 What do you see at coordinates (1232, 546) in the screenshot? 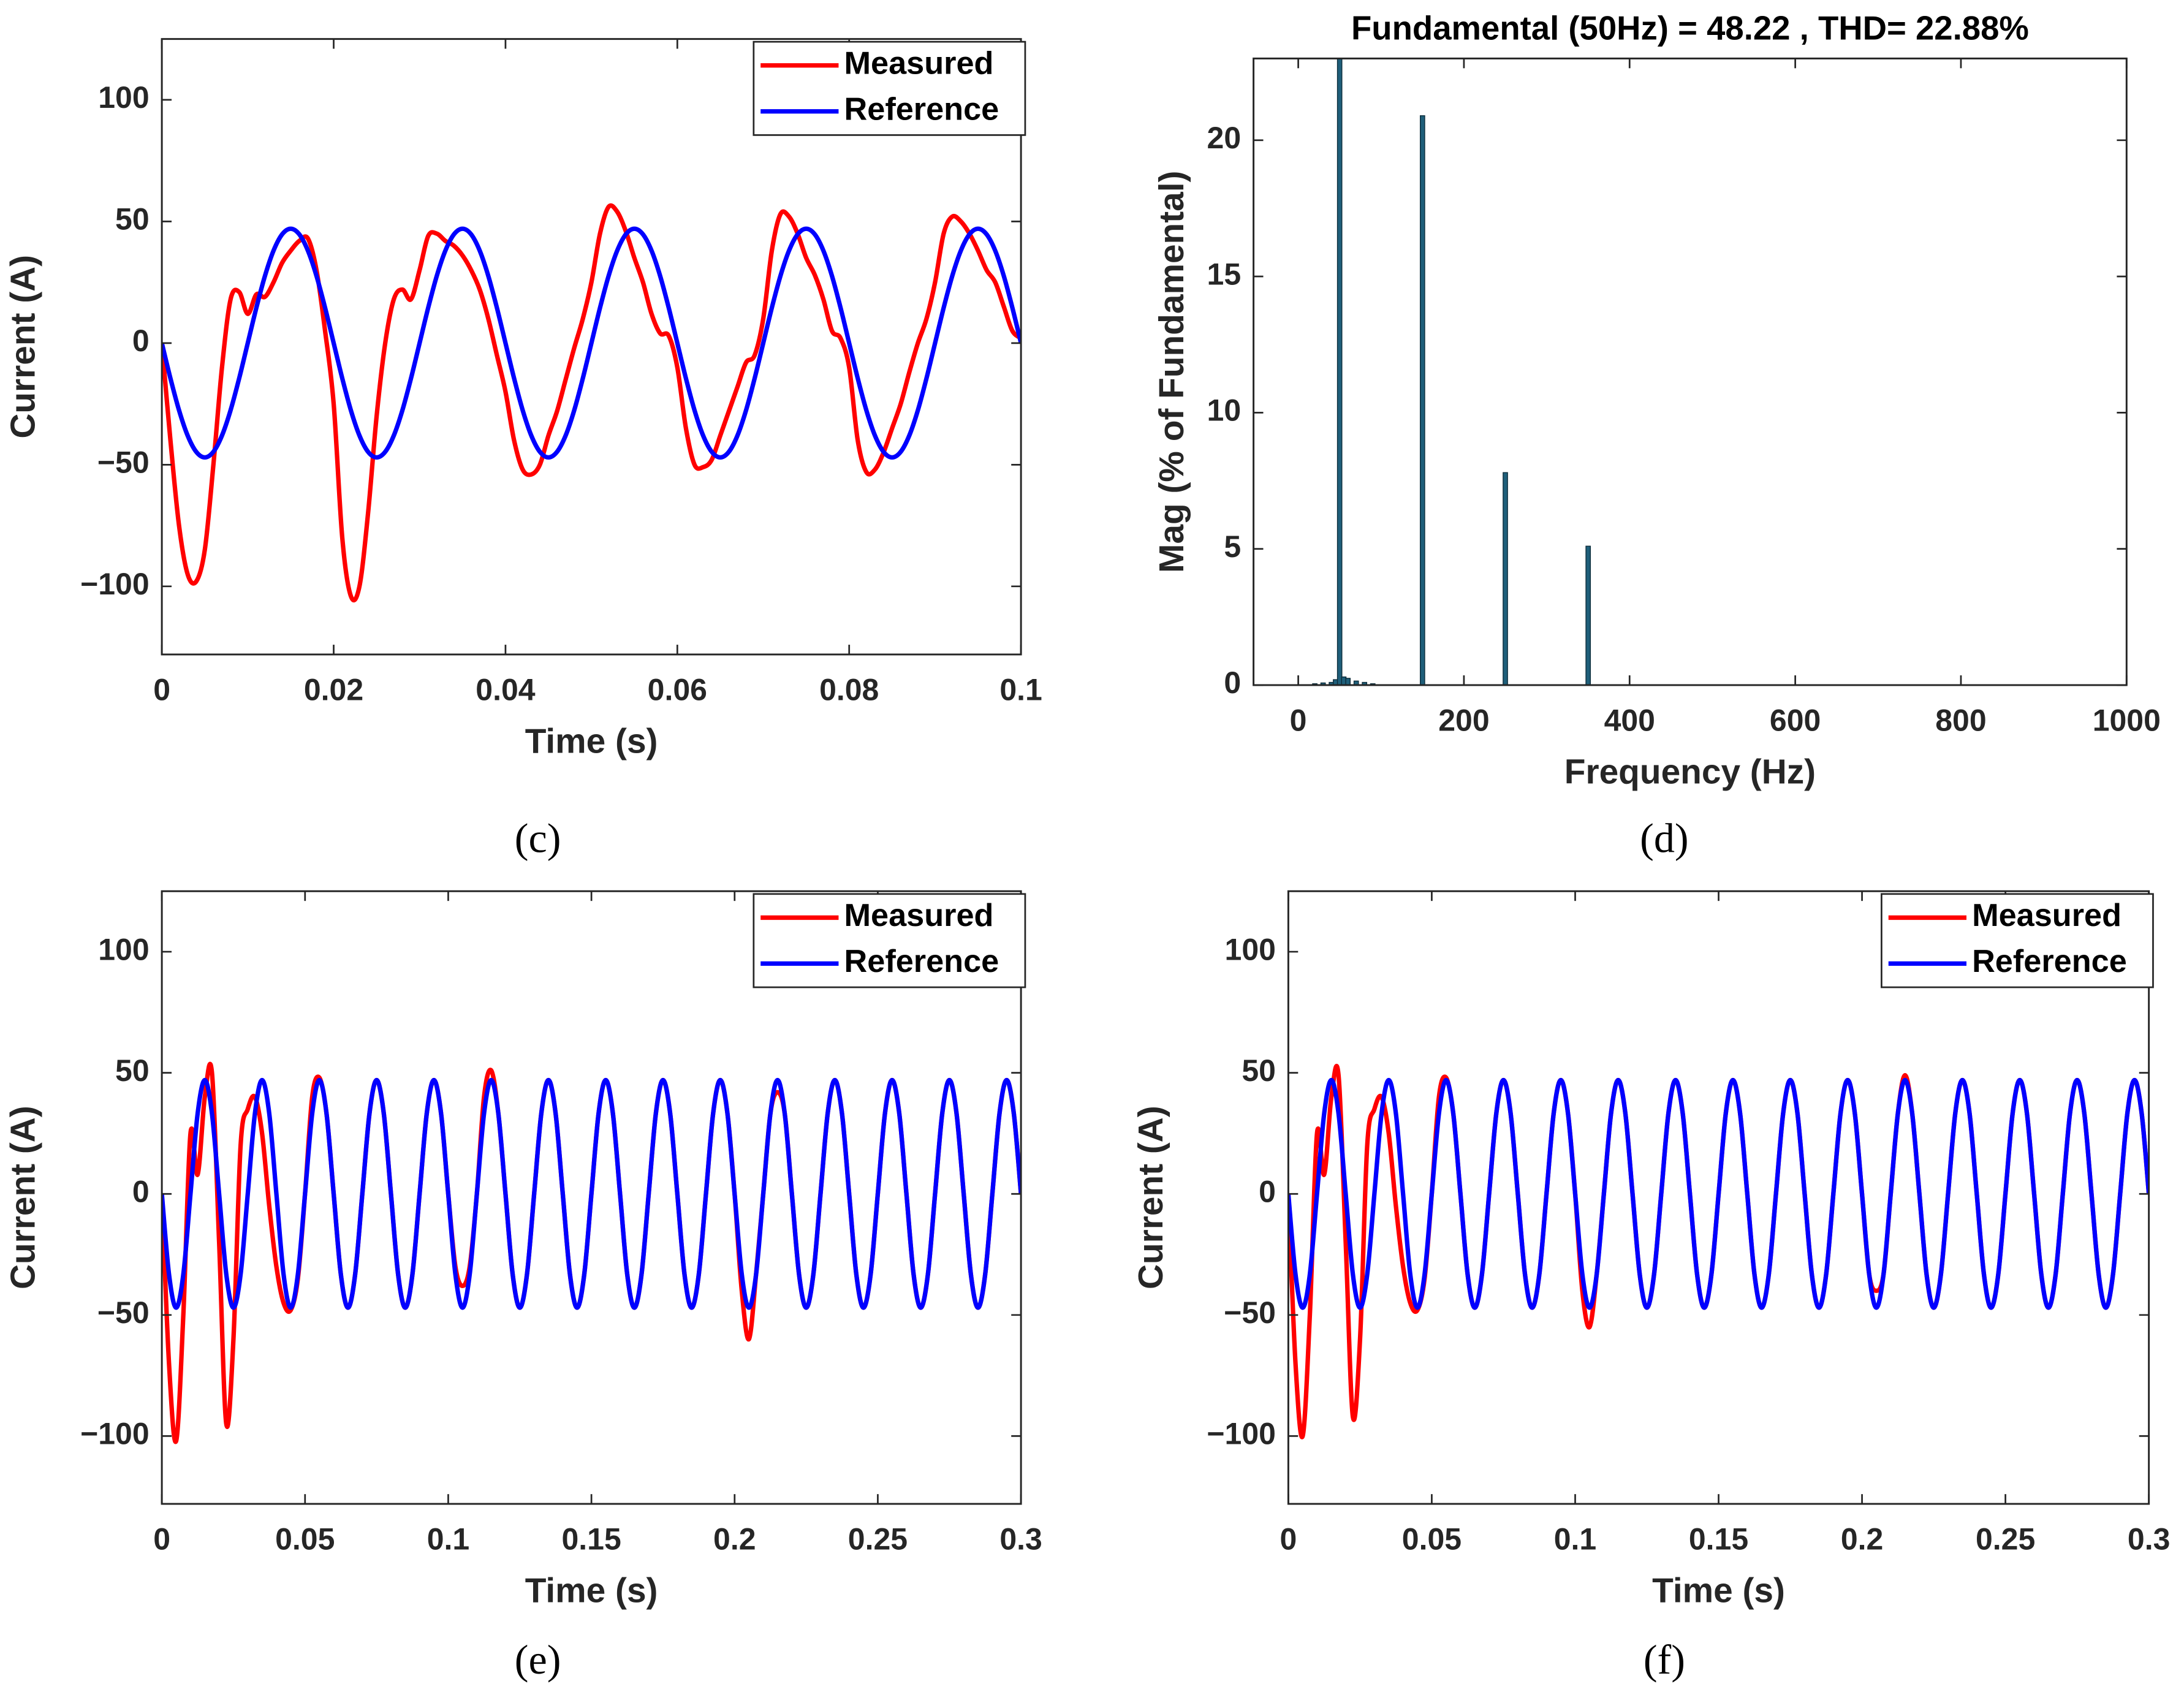
I see `y-tick-label: 5` at bounding box center [1232, 546].